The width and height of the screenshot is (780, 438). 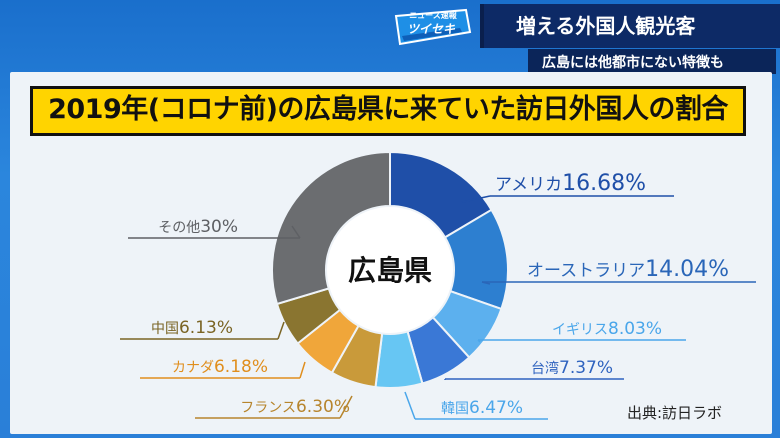 What do you see at coordinates (179, 228) in the screenshot?
I see `slice-name: その他` at bounding box center [179, 228].